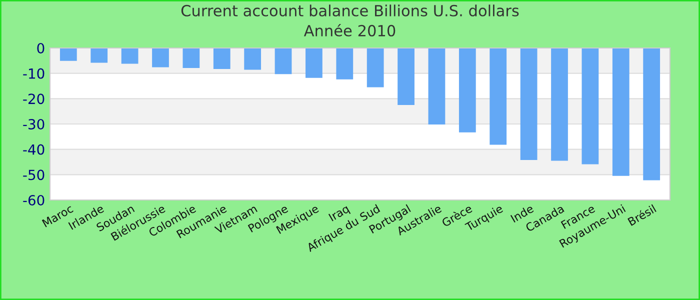 The image size is (700, 300). I want to click on y-tick-label: -50, so click(33, 175).